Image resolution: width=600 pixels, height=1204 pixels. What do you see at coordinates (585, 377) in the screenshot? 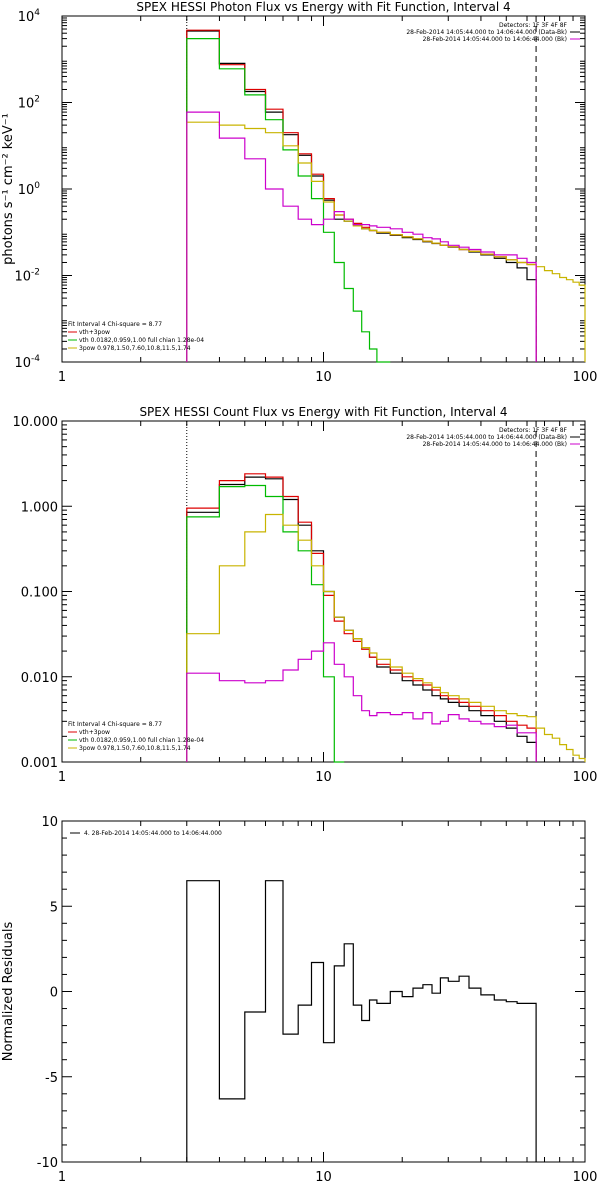
I see `x-tick-label-0-2: 100` at bounding box center [585, 377].